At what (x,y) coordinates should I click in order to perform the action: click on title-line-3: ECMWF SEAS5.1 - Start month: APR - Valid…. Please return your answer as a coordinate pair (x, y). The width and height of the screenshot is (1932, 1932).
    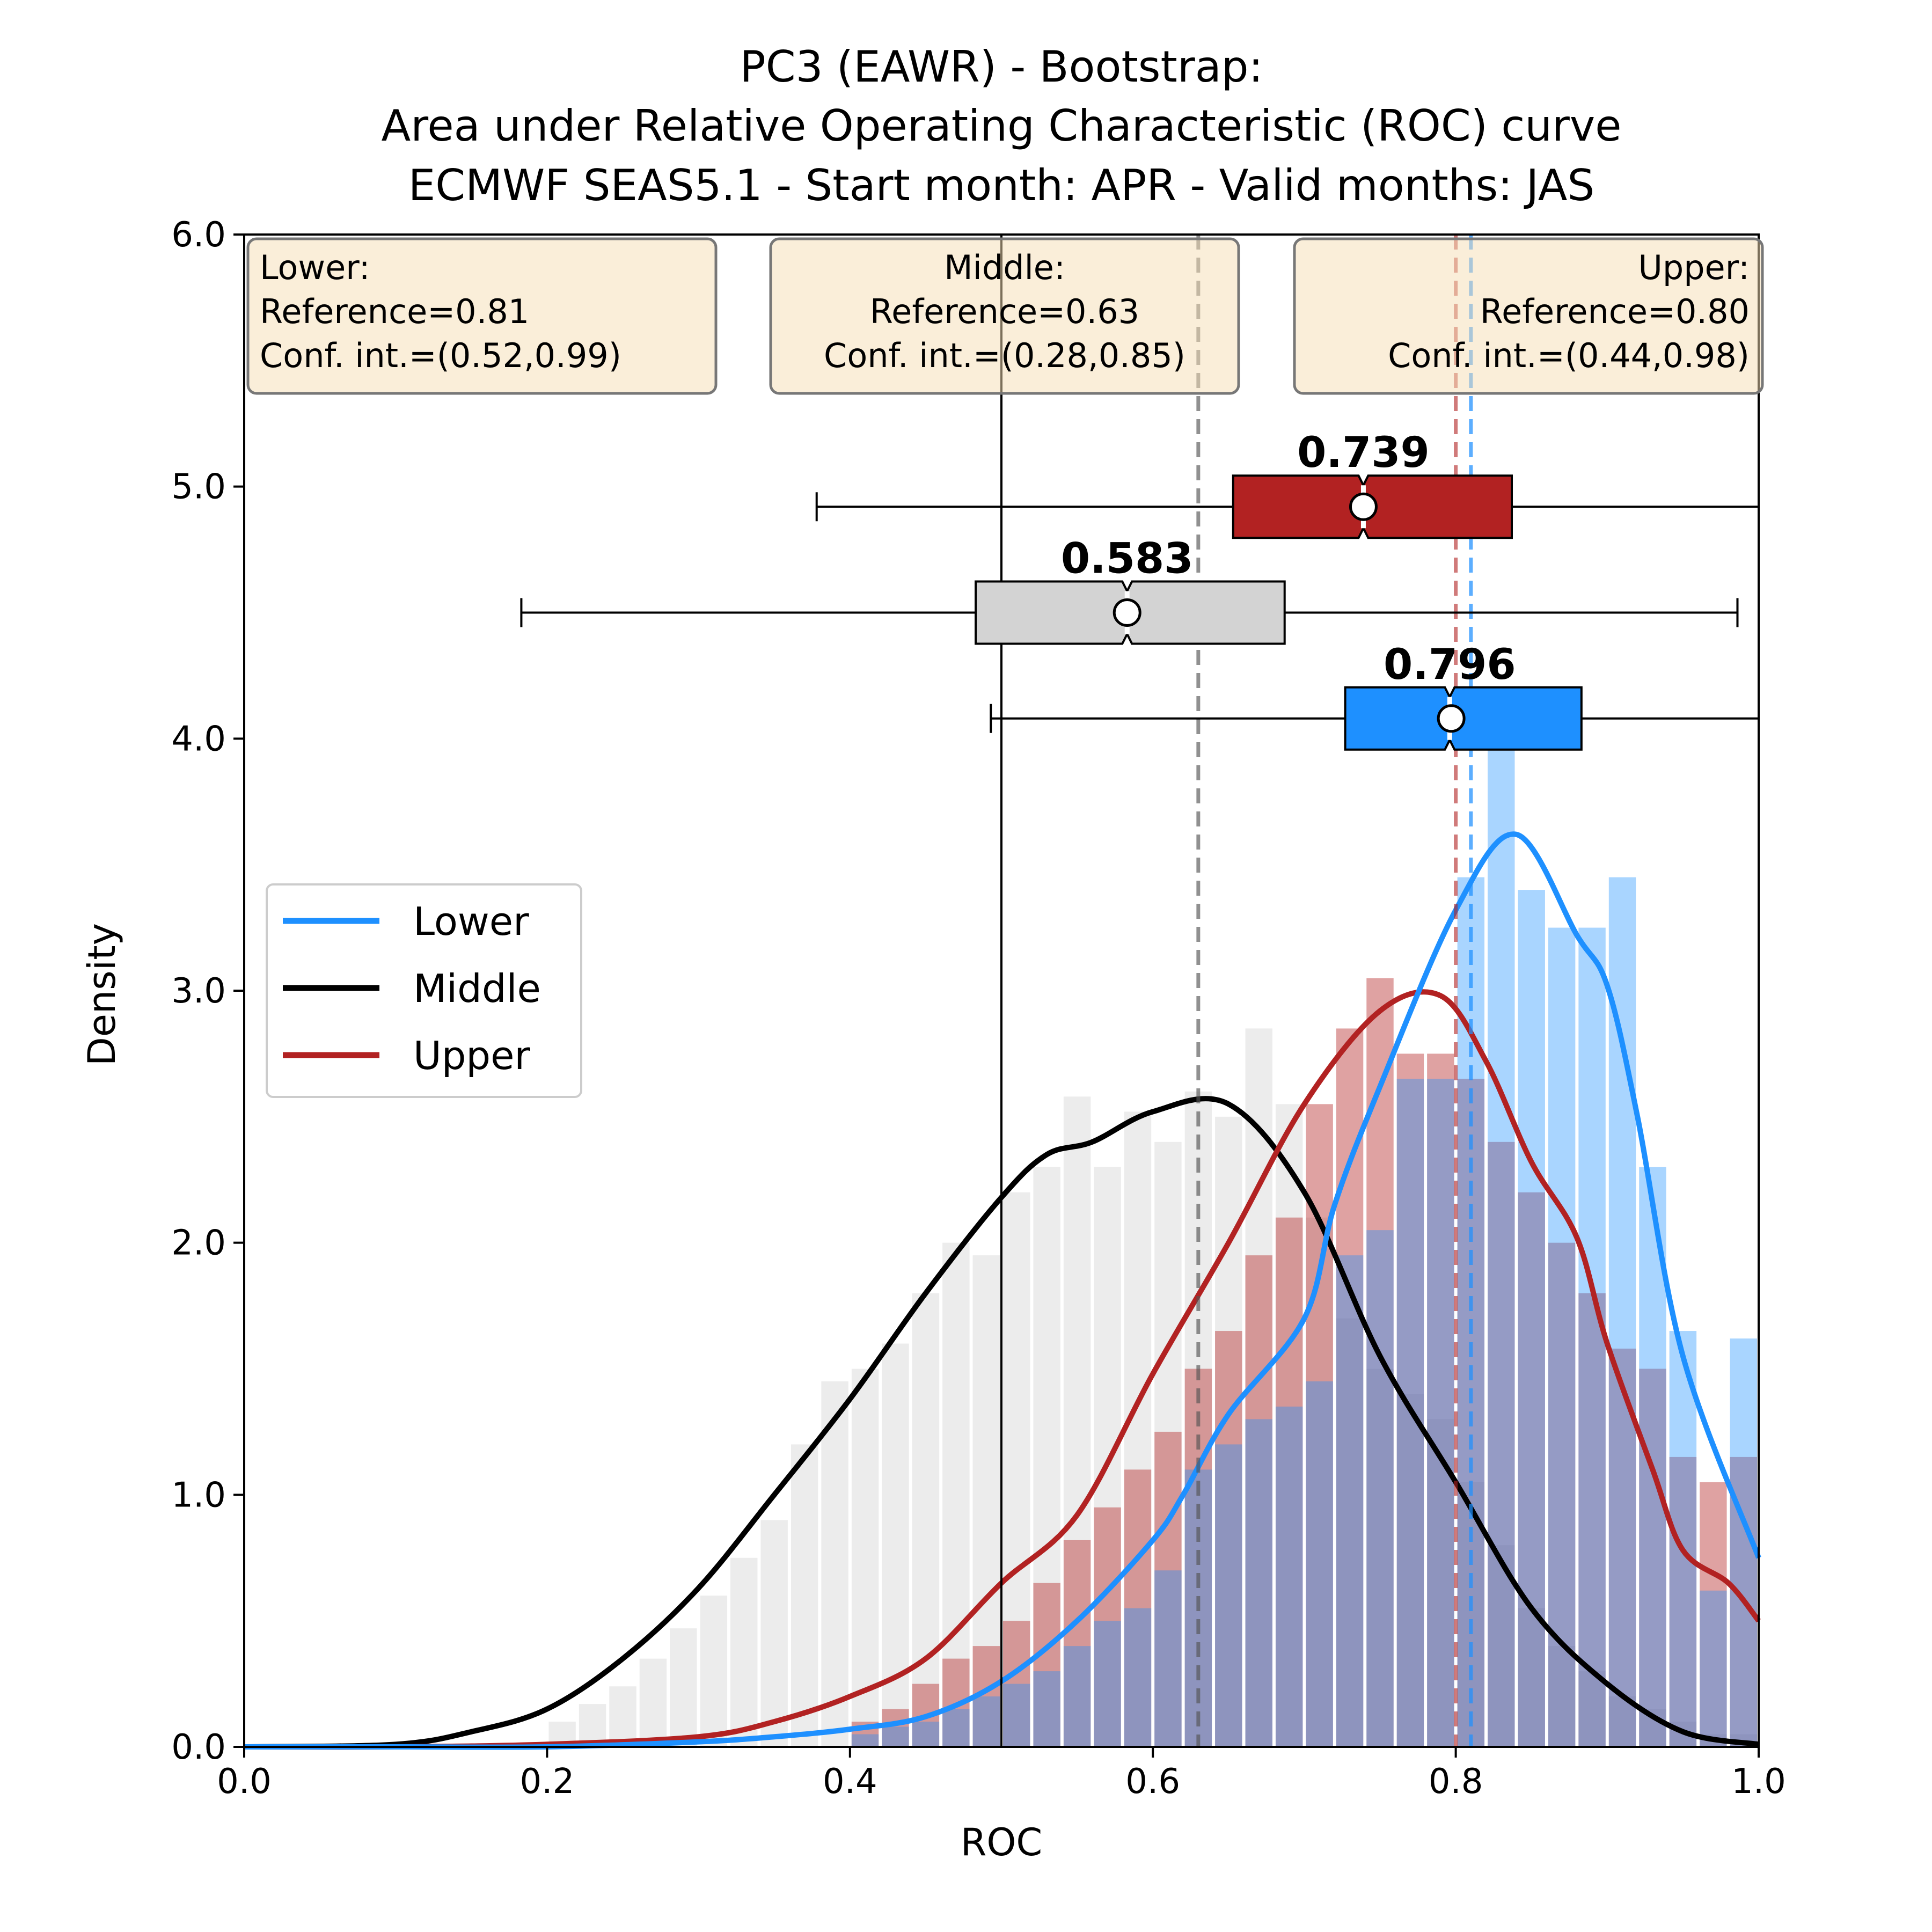
    Looking at the image, I should click on (1001, 185).